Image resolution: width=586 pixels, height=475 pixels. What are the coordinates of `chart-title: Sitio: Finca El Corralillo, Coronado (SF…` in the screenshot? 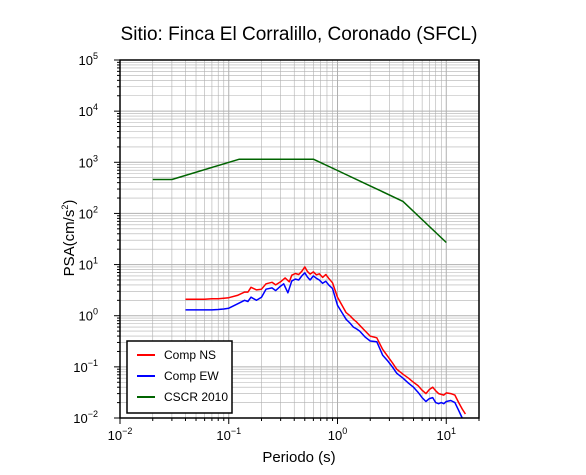 It's located at (299, 34).